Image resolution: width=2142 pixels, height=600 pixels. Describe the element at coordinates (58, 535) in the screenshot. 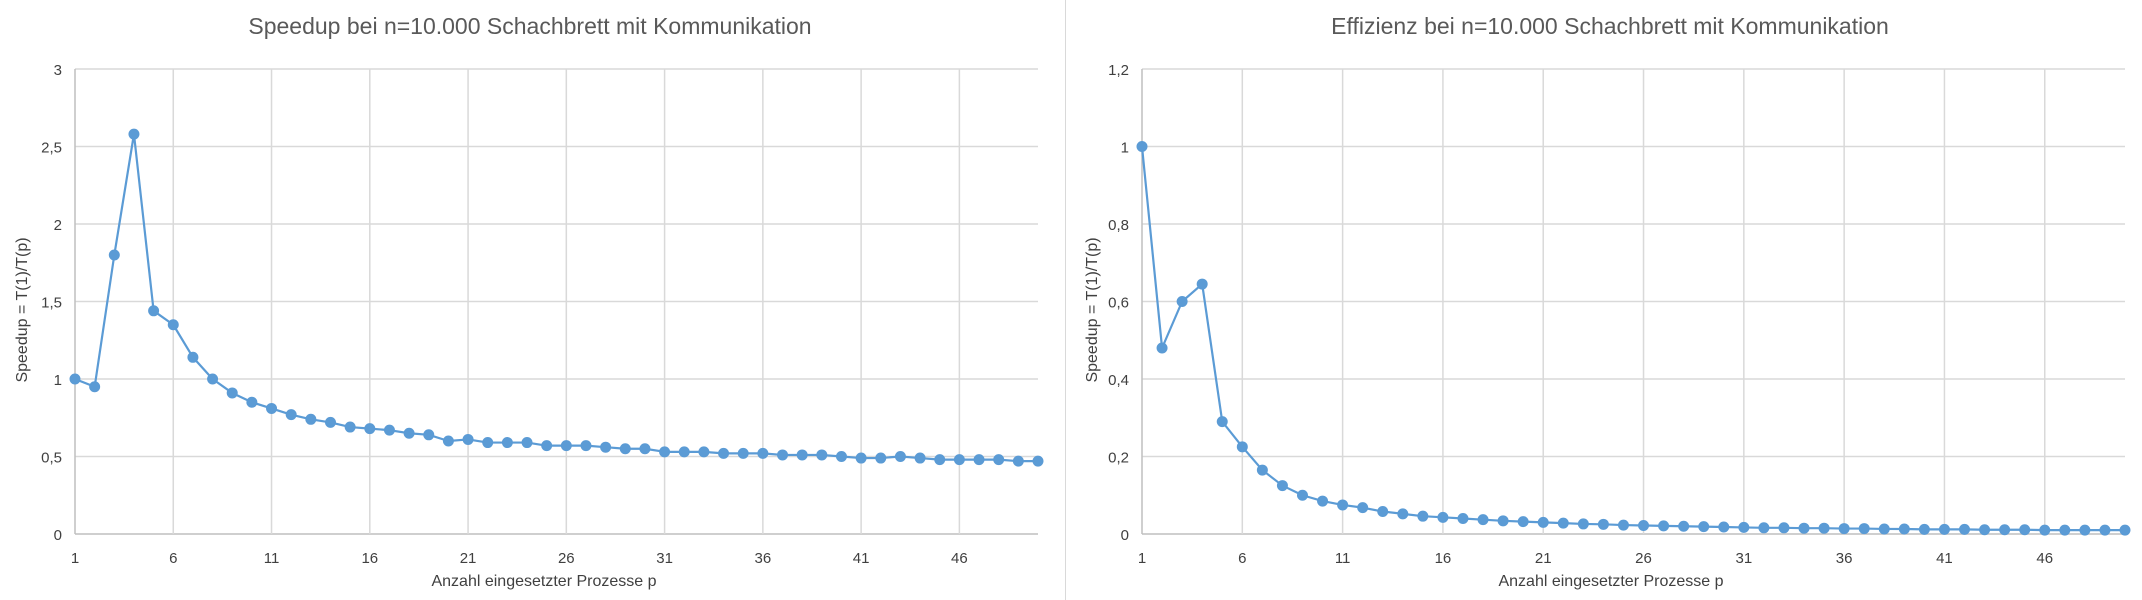

I see `y-tick-label: 0` at that location.